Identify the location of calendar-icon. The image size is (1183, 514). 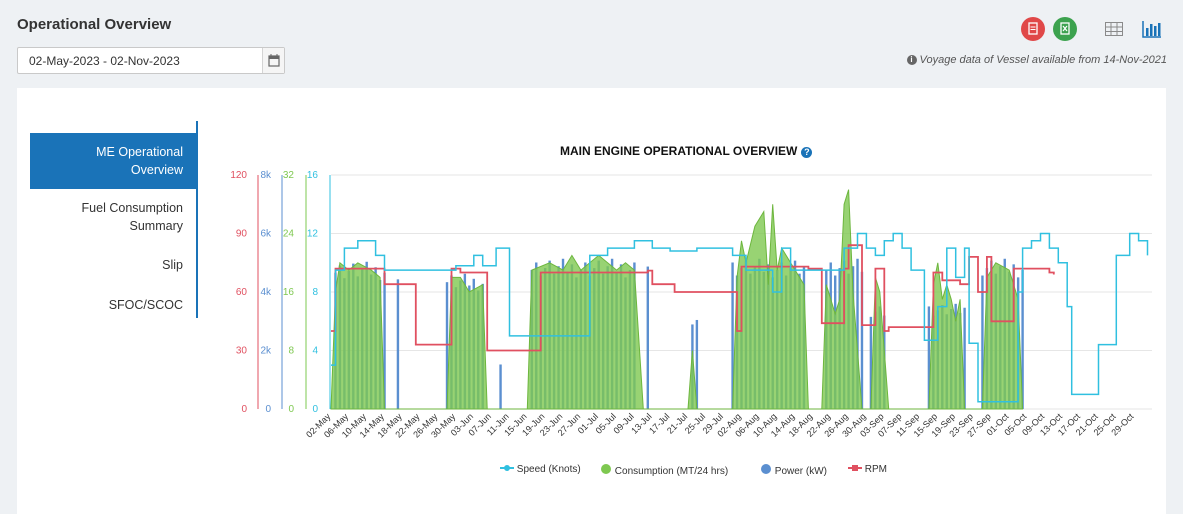
(273, 60).